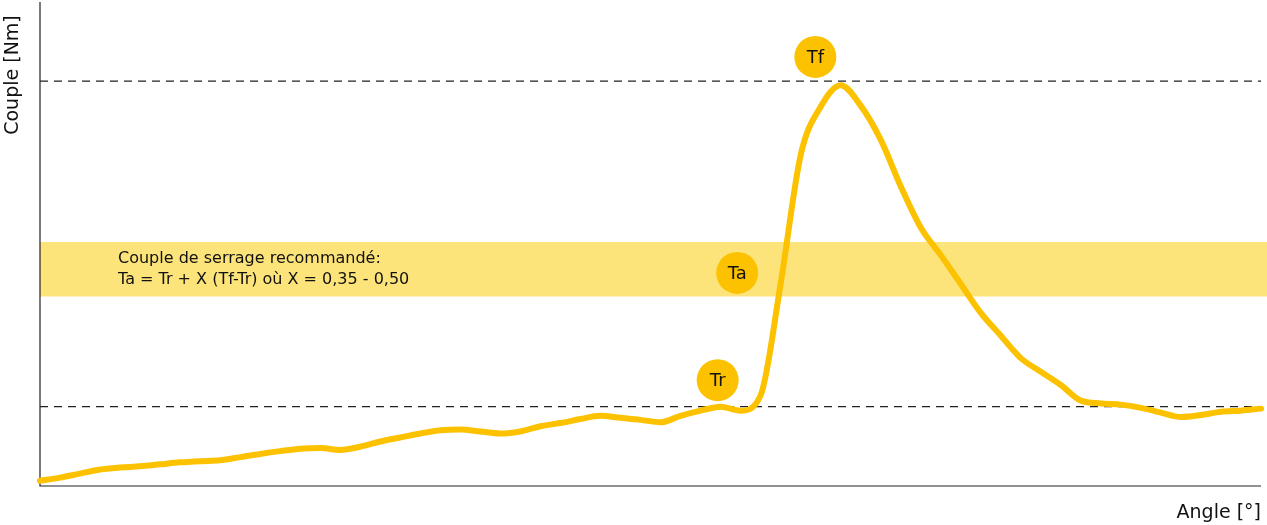  Describe the element at coordinates (11, 75) in the screenshot. I see `y-axis-title: Couple [Nm]` at that location.